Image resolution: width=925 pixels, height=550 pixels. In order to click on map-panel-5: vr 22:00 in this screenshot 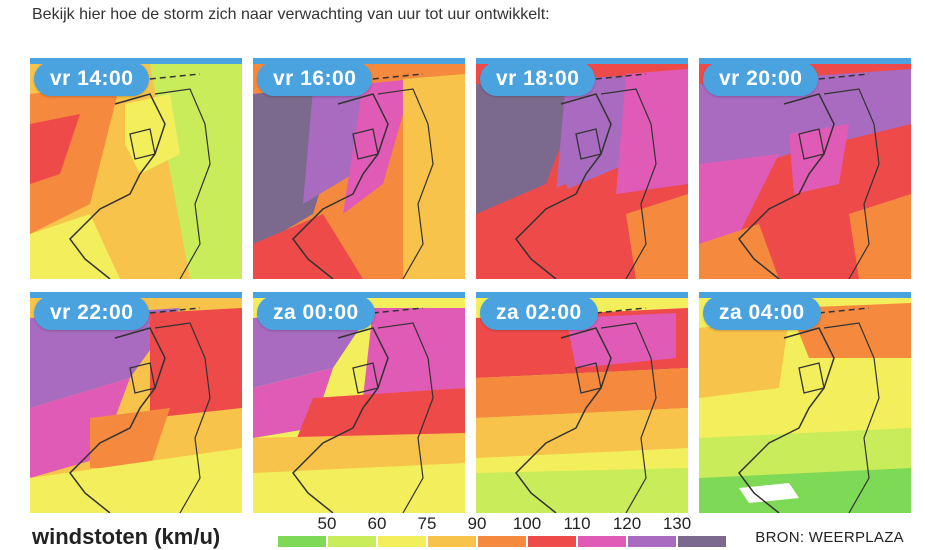, I will do `click(136, 402)`.